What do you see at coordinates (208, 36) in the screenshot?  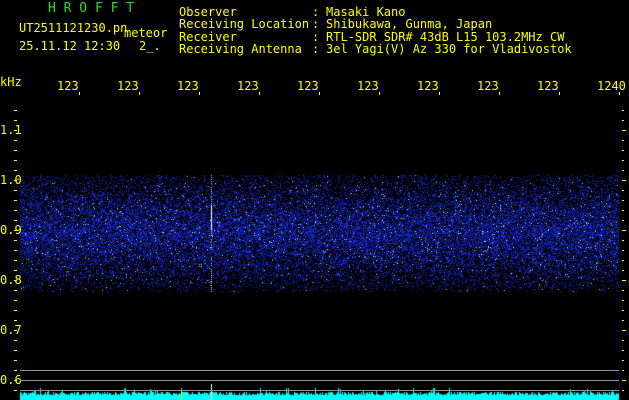 I see `info-label: Receiver` at bounding box center [208, 36].